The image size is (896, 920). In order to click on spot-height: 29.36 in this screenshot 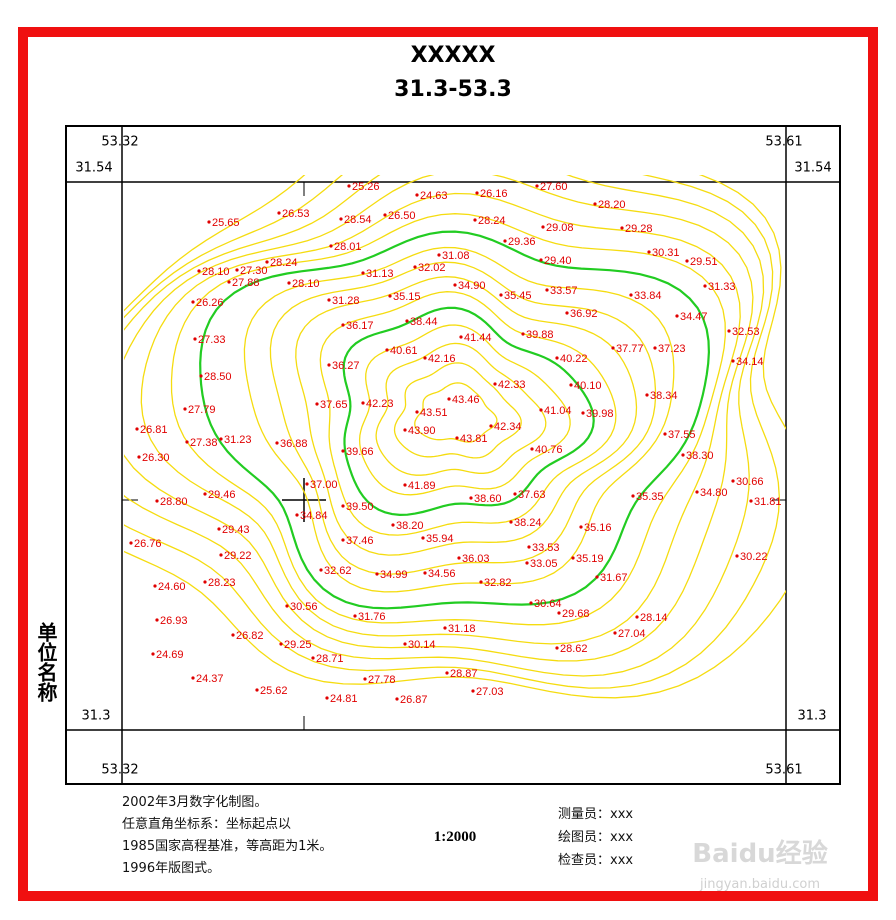, I will do `click(522, 242)`.